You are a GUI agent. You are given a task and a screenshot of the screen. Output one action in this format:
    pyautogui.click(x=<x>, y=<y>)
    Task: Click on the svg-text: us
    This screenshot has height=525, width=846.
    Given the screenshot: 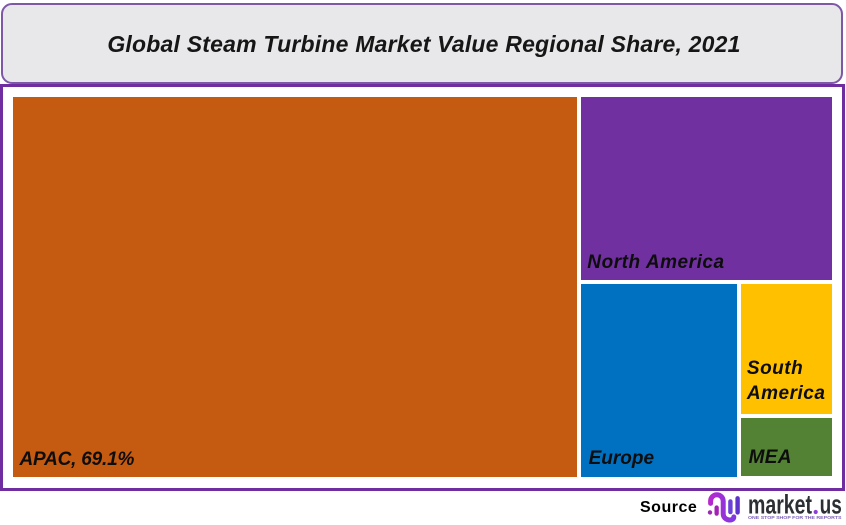 What is the action you would take?
    pyautogui.click(x=831, y=505)
    